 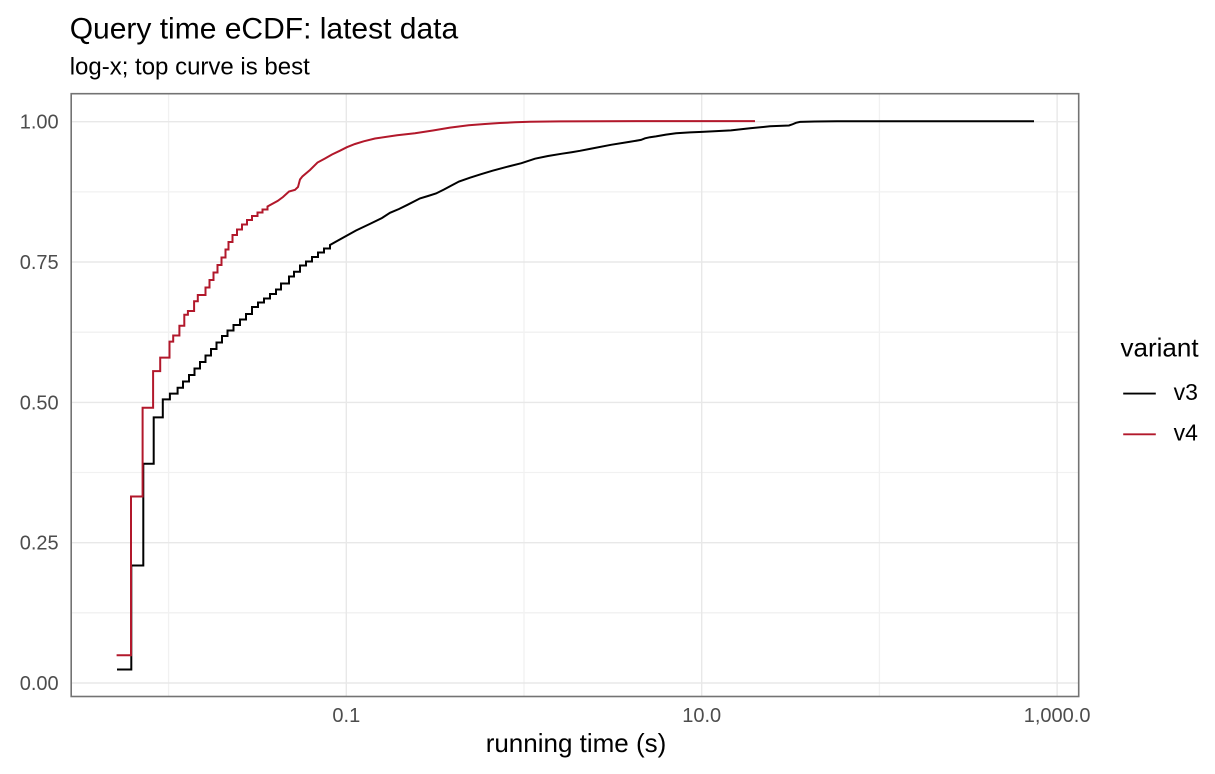 I want to click on svg-text: variant, so click(x=1160, y=348).